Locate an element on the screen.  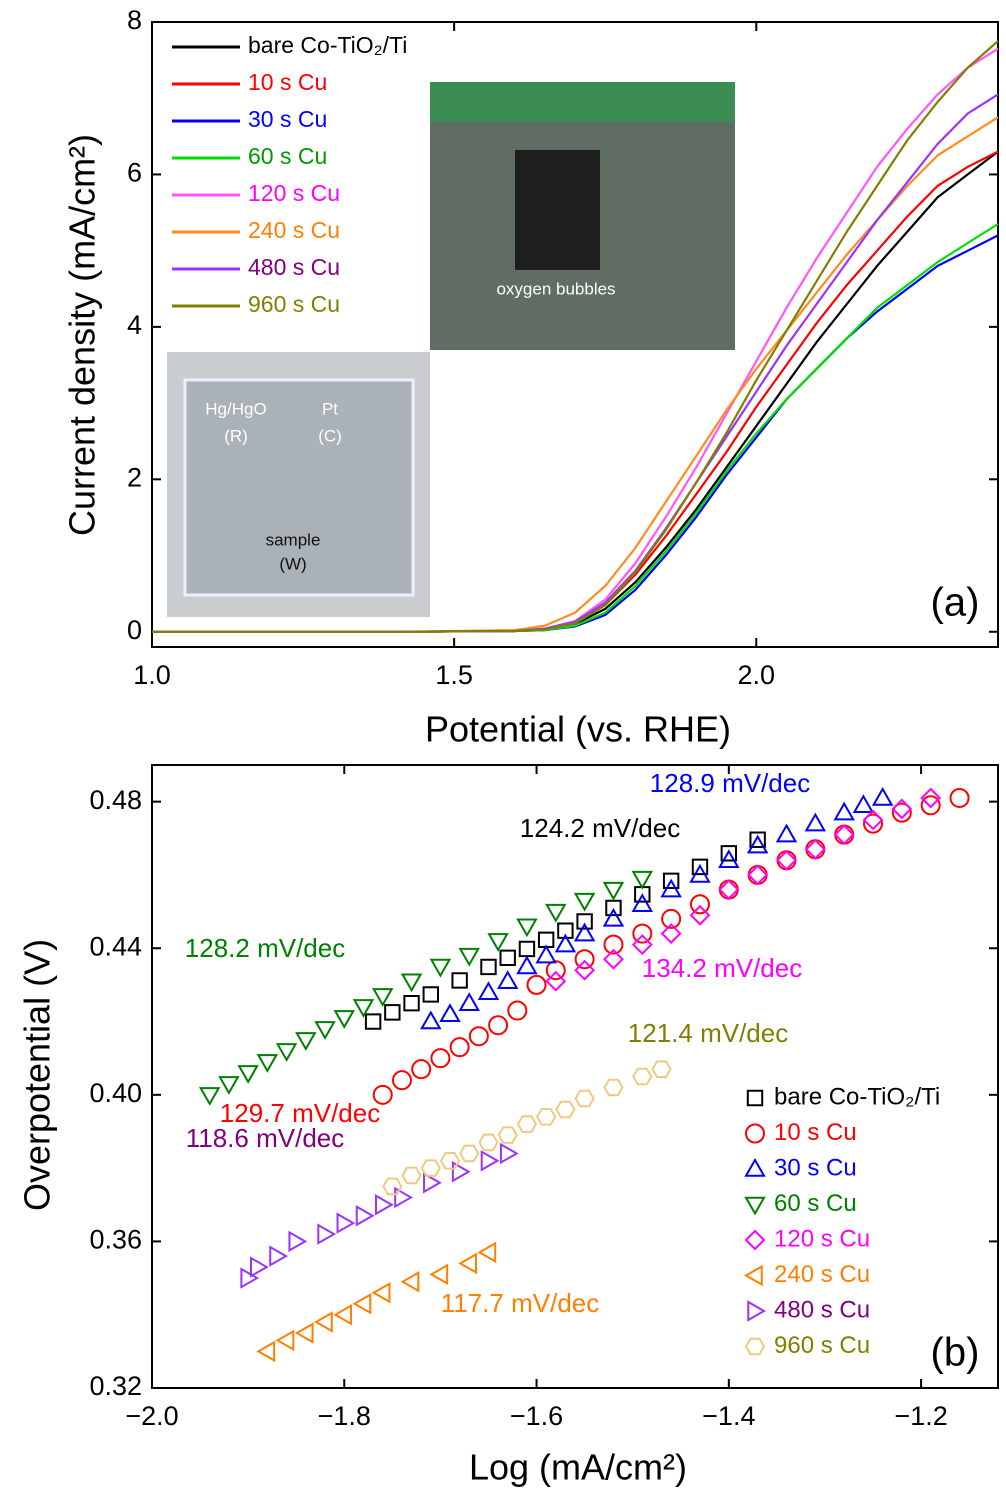
slope-label: 128.2 mV/dec is located at coordinates (265, 948).